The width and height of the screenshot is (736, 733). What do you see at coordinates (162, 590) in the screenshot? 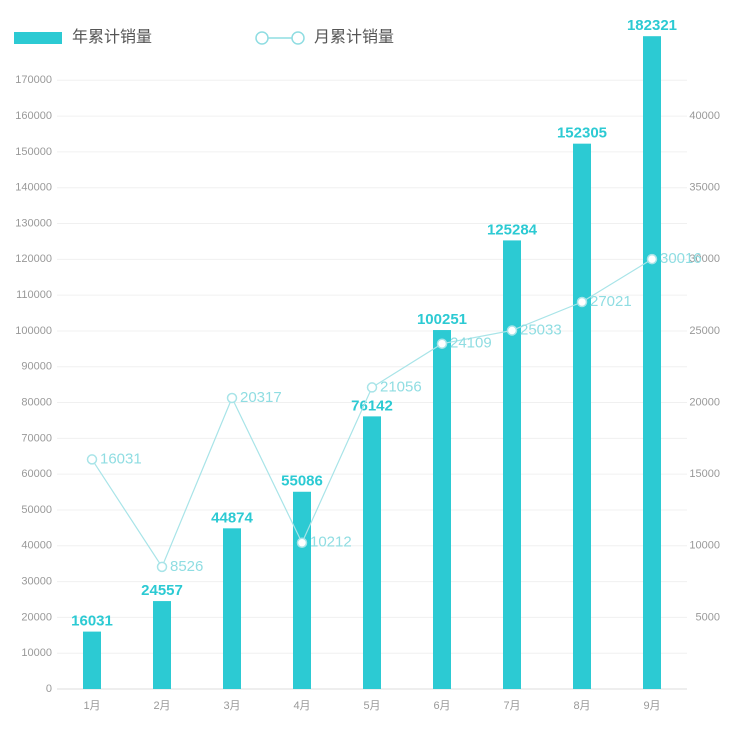
I see `bar-label: 24557` at bounding box center [162, 590].